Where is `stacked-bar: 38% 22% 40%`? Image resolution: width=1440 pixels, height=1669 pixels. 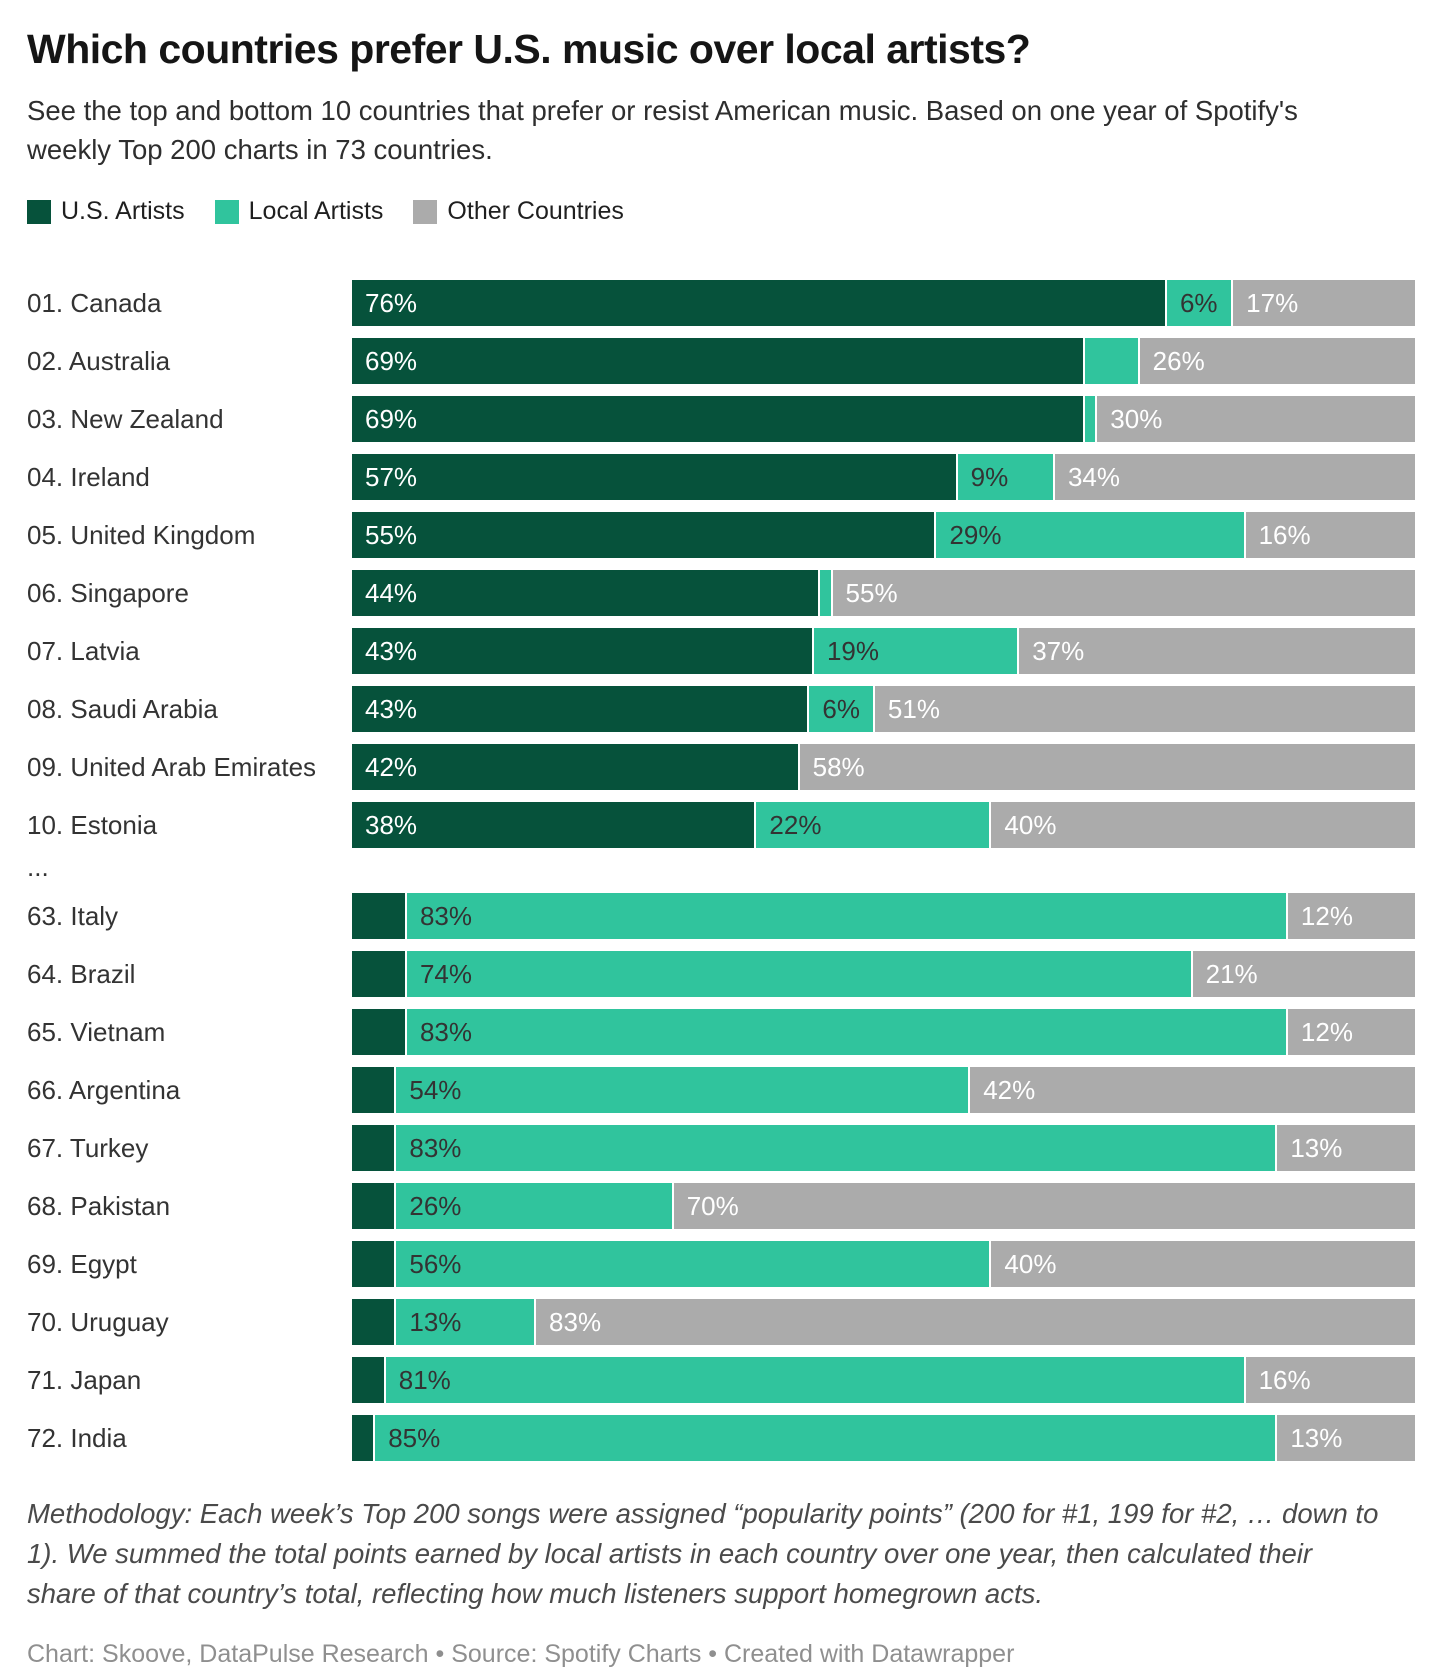 stacked-bar: 38% 22% 40% is located at coordinates (883, 825).